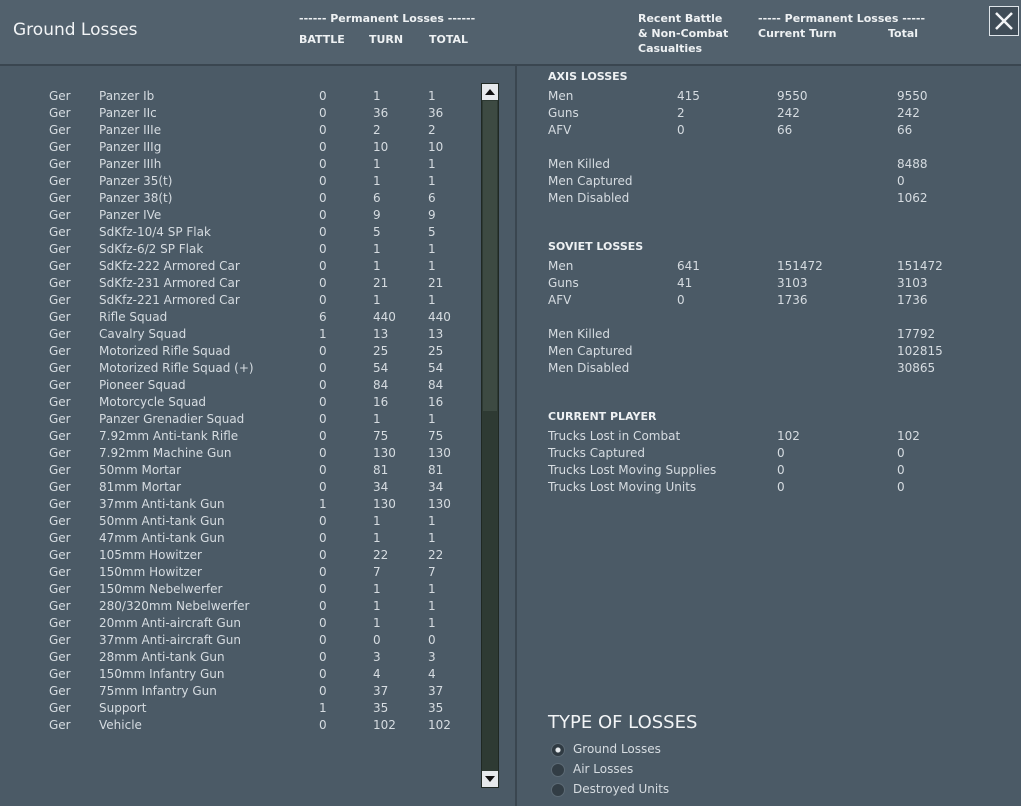 The width and height of the screenshot is (1021, 806). What do you see at coordinates (381, 334) in the screenshot?
I see `turn-losses: 13` at bounding box center [381, 334].